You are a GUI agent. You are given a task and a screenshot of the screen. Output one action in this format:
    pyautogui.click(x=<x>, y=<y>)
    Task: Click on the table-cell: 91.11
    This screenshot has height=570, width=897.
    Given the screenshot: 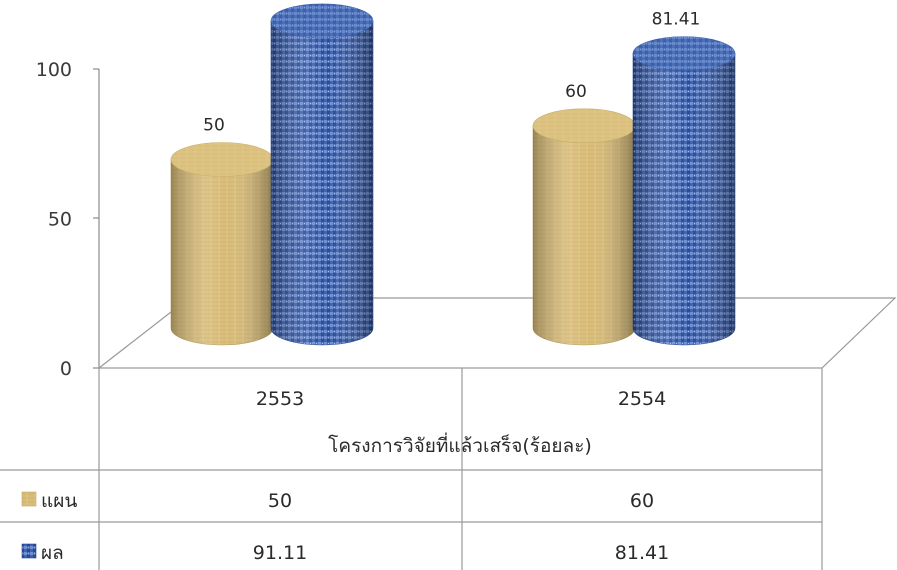 What is the action you would take?
    pyautogui.click(x=280, y=553)
    